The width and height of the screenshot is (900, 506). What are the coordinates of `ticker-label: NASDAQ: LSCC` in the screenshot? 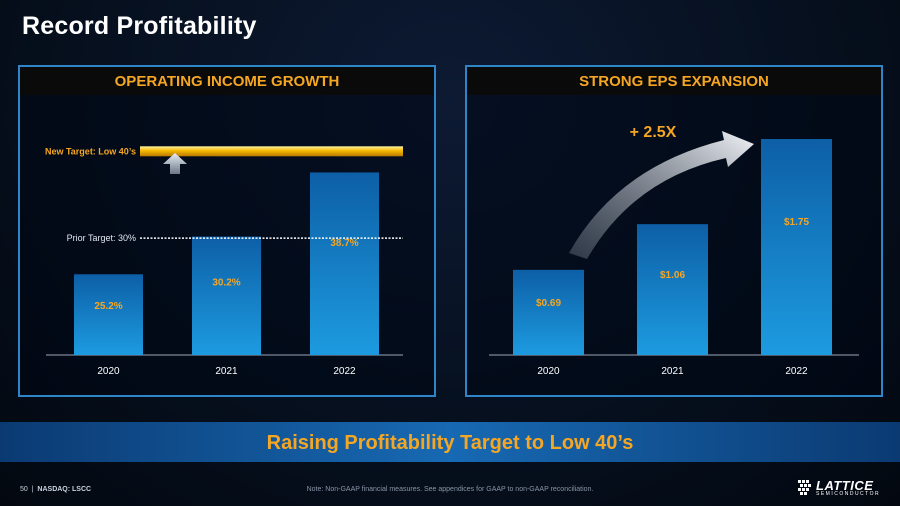 It's located at (64, 489).